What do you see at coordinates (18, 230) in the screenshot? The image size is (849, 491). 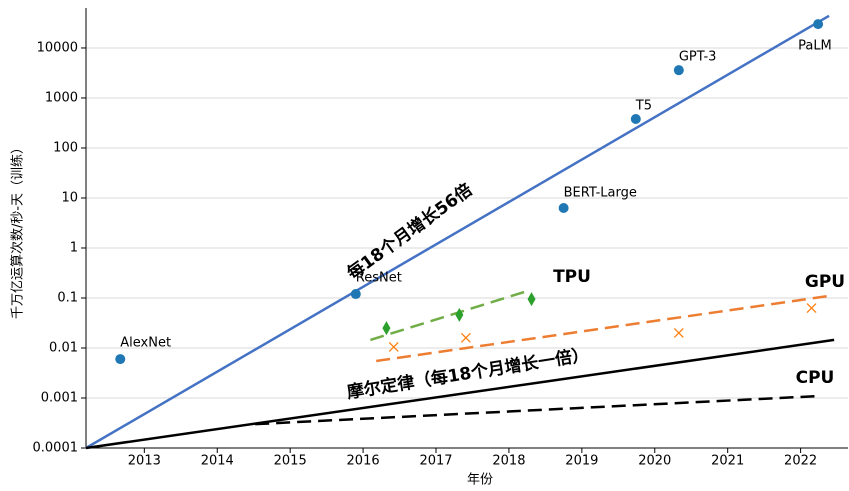 I see `y-axis-label: 千万亿运算次数/秒-天（训练）` at bounding box center [18, 230].